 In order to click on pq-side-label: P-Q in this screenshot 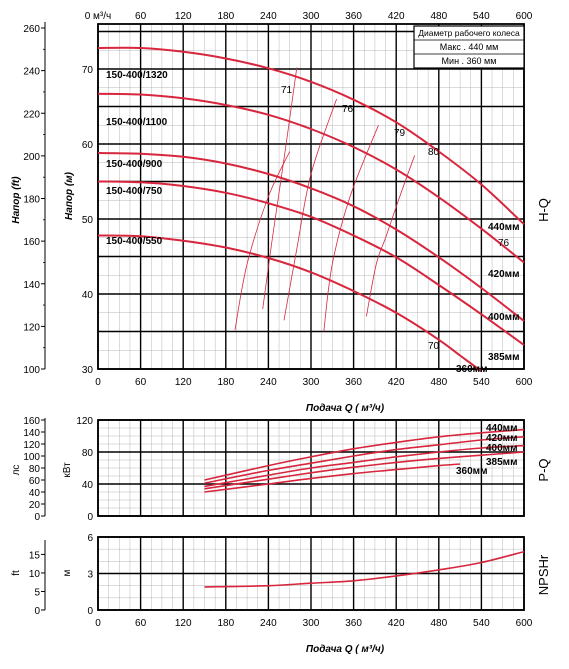, I will do `click(543, 469)`.